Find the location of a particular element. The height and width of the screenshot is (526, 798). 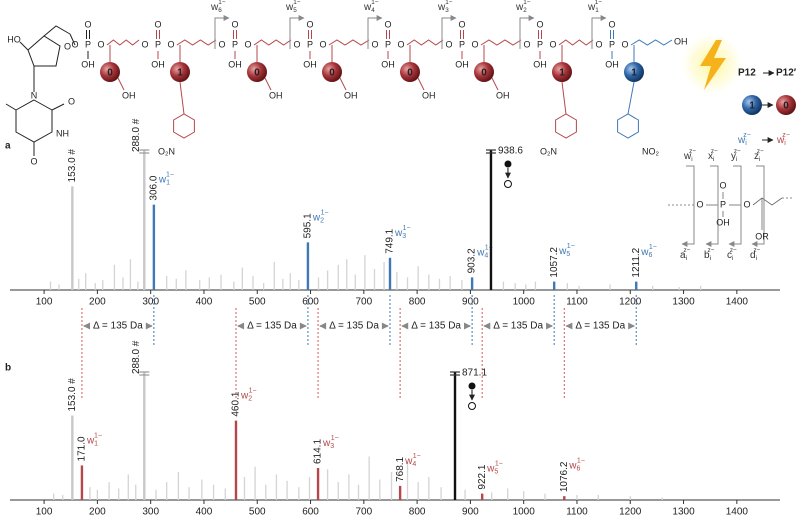

ion-label: wiz− is located at coordinates (689, 155).